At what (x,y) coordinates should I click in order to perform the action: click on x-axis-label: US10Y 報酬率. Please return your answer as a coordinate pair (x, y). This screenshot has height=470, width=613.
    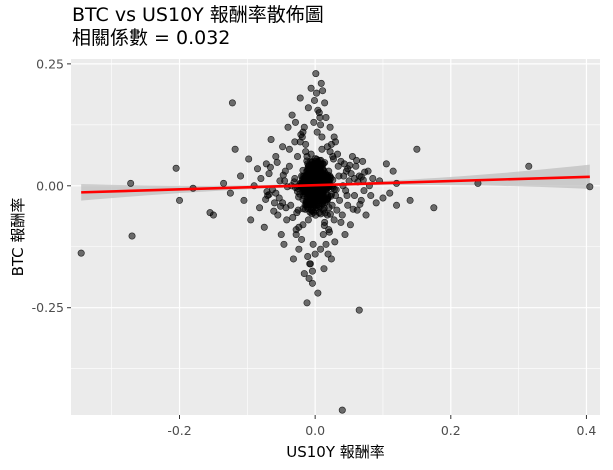
    Looking at the image, I should click on (335, 452).